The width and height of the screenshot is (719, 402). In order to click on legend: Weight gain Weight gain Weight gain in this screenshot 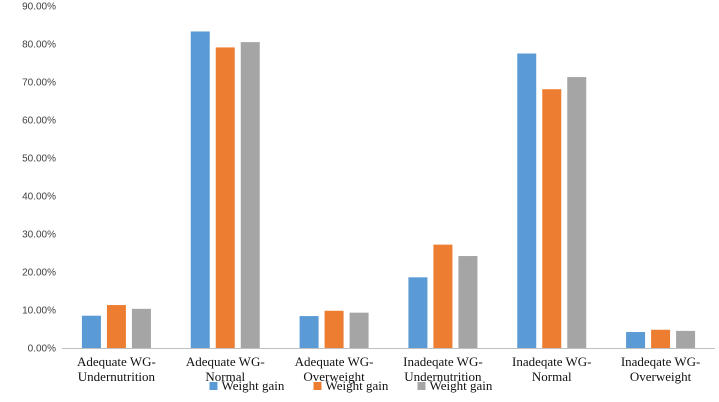, I will do `click(351, 385)`.